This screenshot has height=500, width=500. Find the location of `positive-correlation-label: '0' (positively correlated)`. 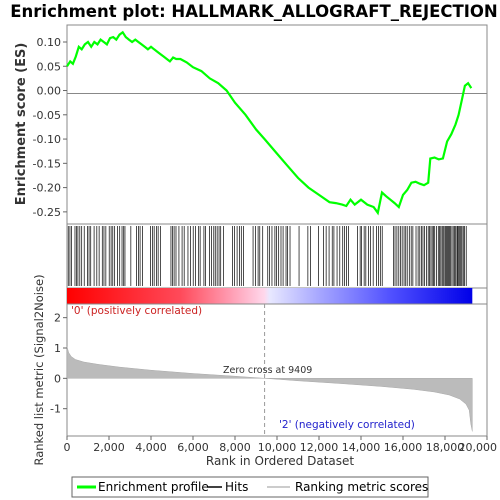

positive-correlation-label: '0' (positively correlated) is located at coordinates (136, 311).